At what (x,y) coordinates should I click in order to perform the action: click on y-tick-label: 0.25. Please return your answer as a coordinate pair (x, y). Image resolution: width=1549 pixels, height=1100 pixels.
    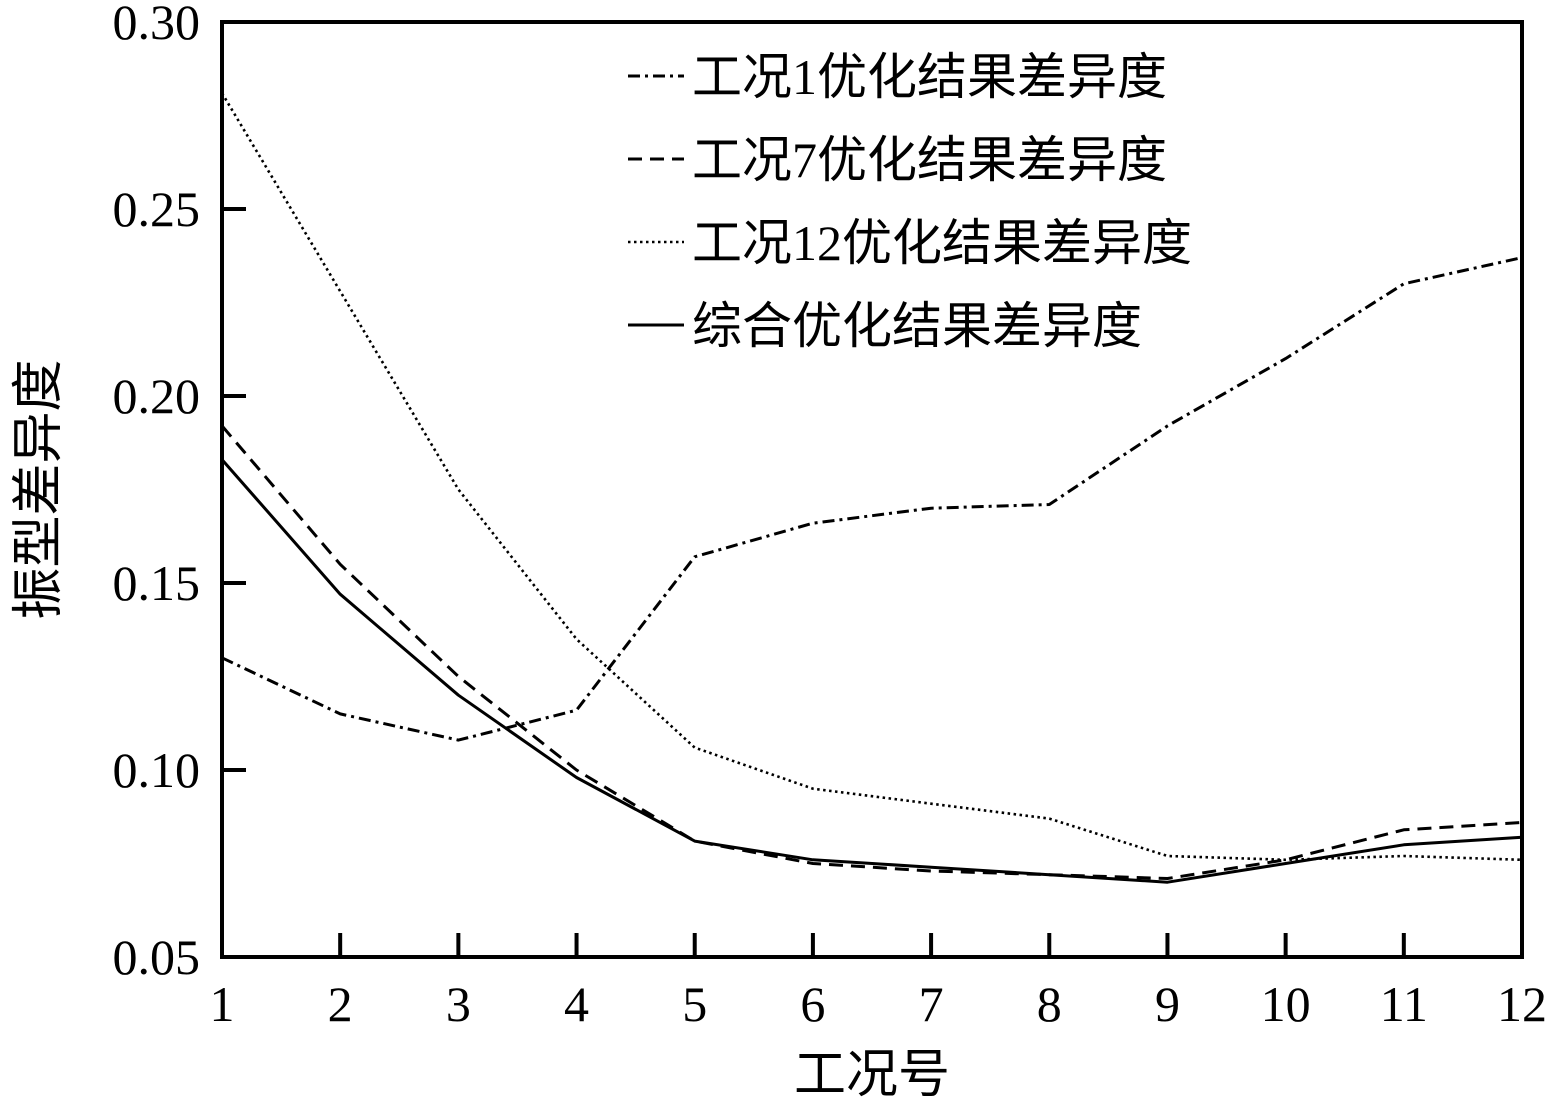
    Looking at the image, I should click on (157, 209).